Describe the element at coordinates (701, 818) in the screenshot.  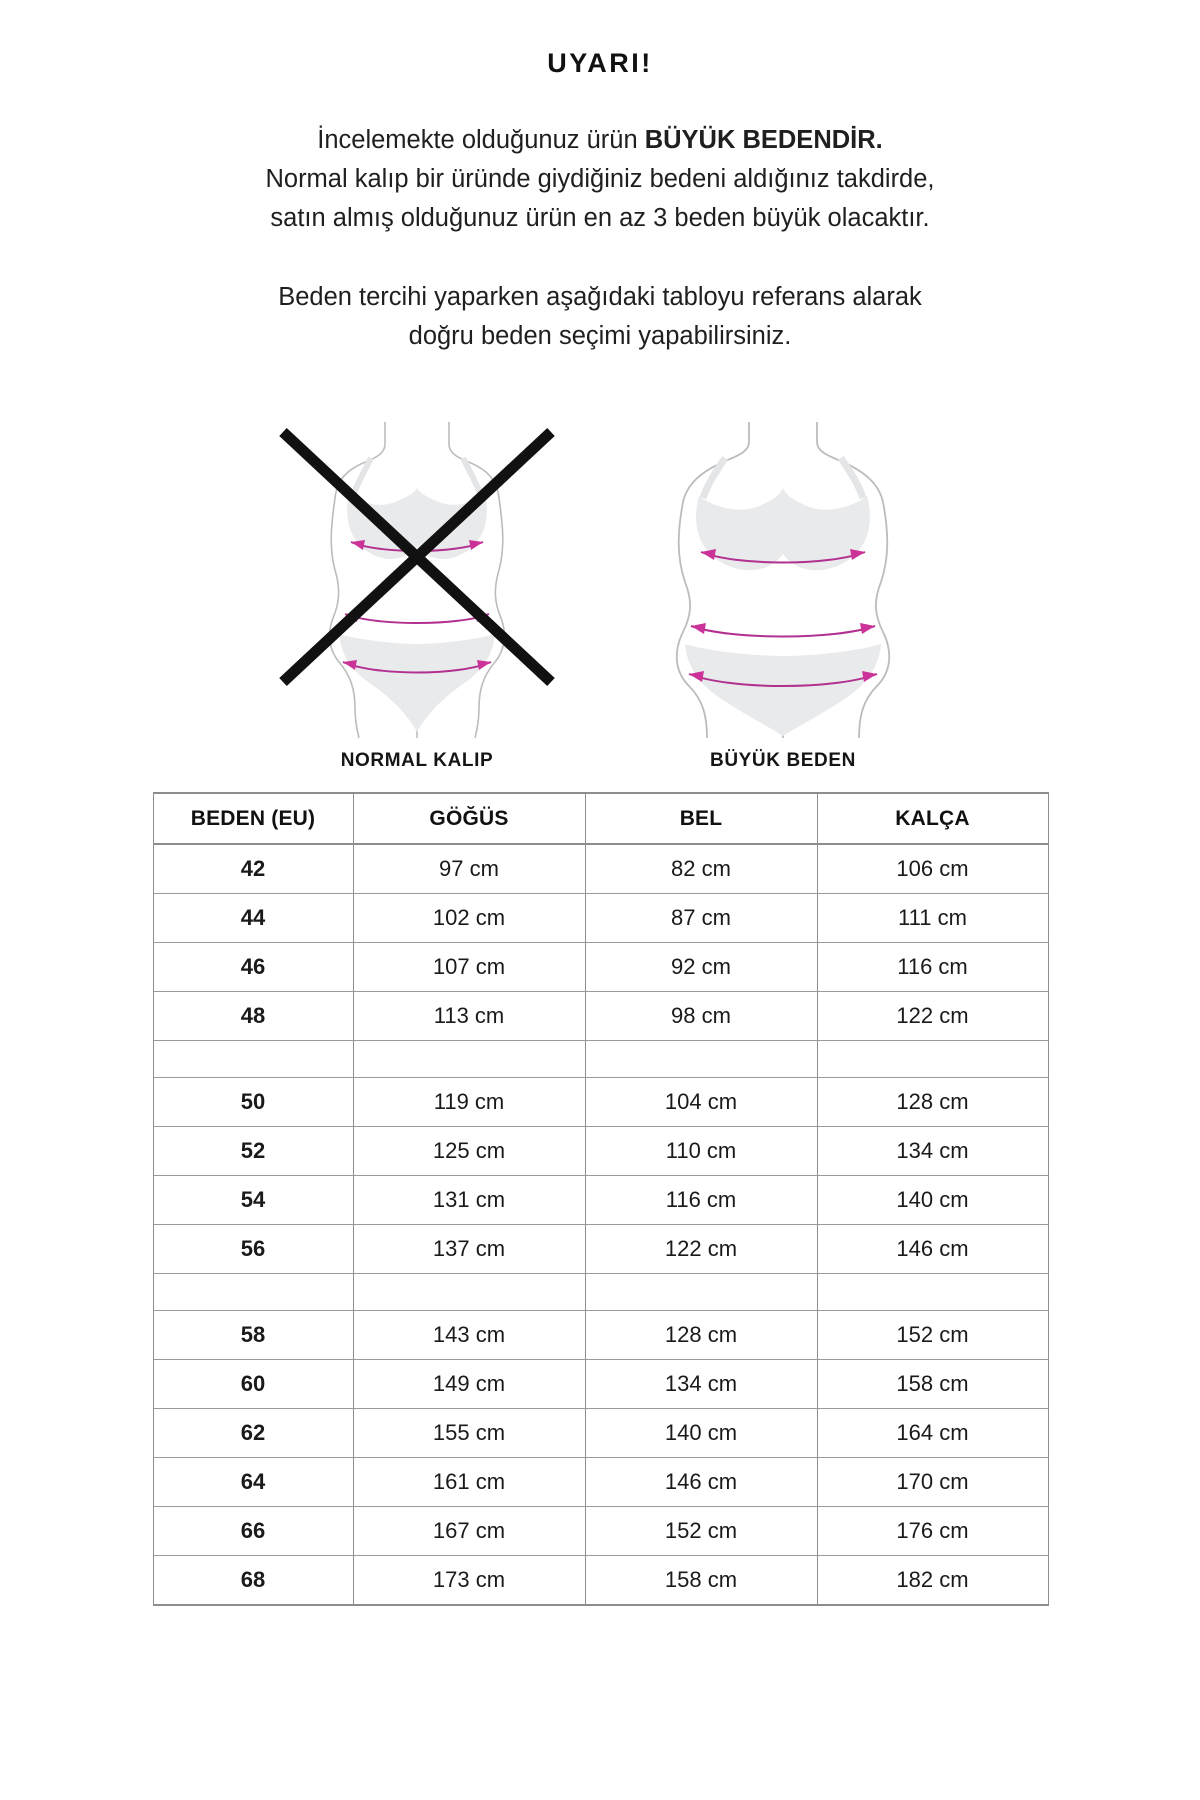
I see `column-header-bel: BEL` at that location.